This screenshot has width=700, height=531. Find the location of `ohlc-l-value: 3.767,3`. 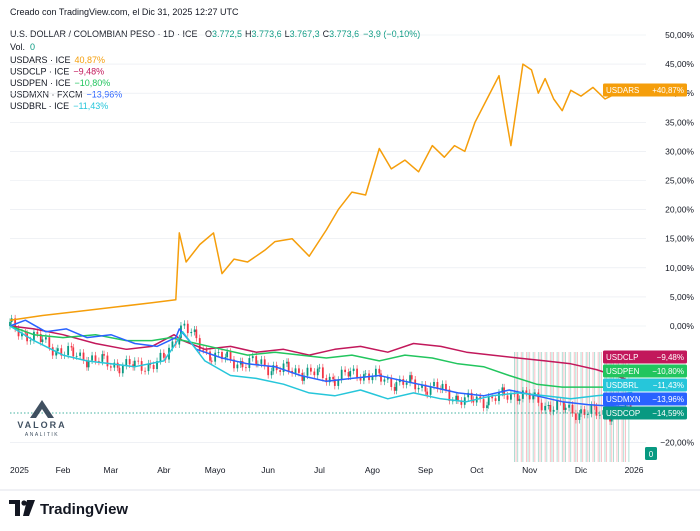

ohlc-l-value: 3.767,3 is located at coordinates (305, 34).